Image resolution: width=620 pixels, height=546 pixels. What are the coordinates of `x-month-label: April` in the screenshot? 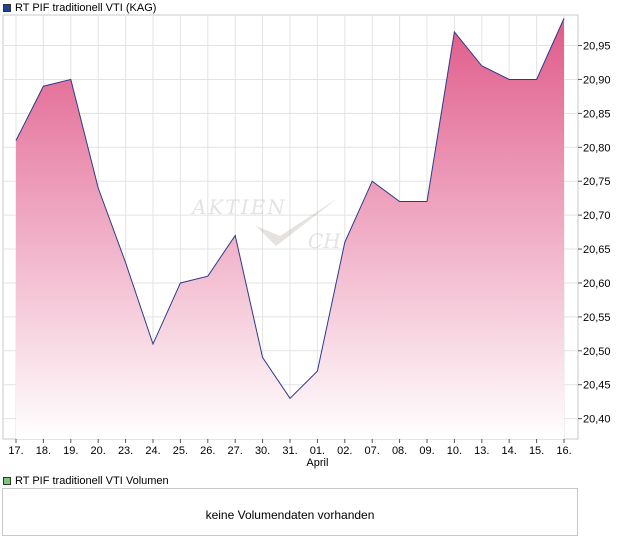 It's located at (317, 463).